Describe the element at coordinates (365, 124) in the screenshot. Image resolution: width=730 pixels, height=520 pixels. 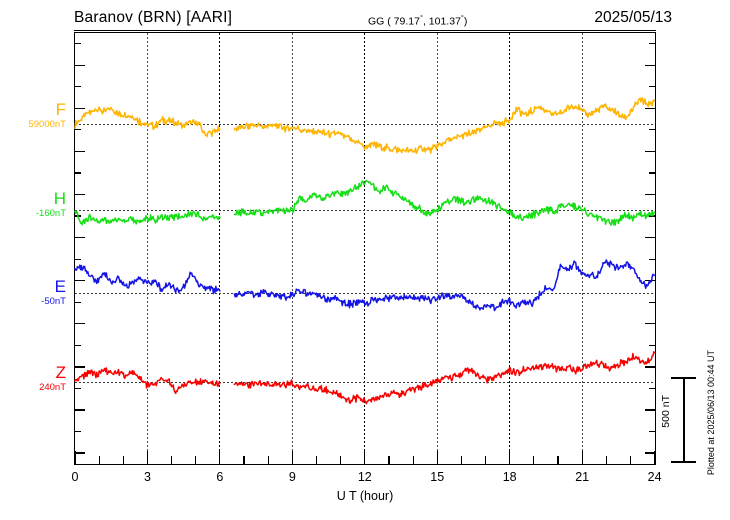
I see `baseline-F` at that location.